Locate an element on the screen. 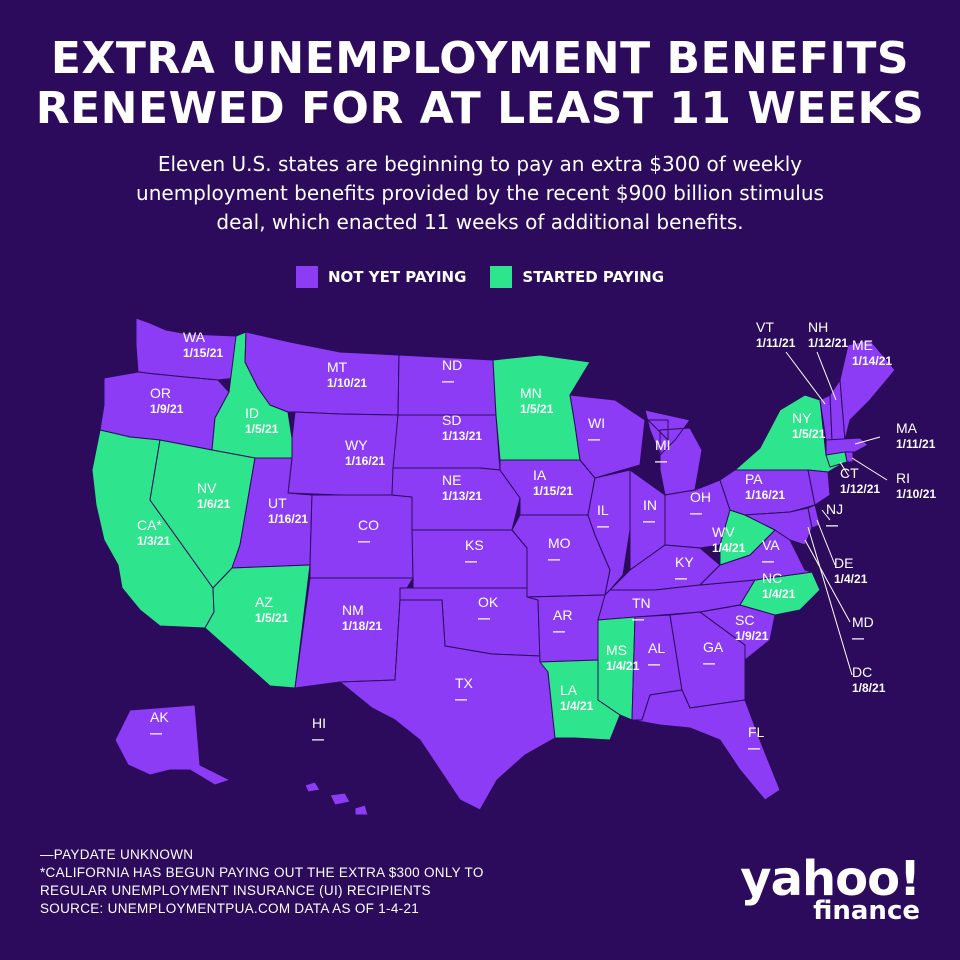  title-line-2: RENEWED FOR AT LEAST 11 WEEKS is located at coordinates (480, 108).